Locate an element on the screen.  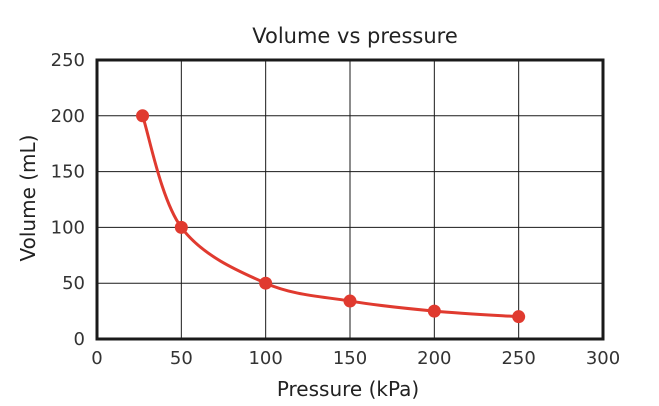
y-tick-label: 150 is located at coordinates (68, 172).